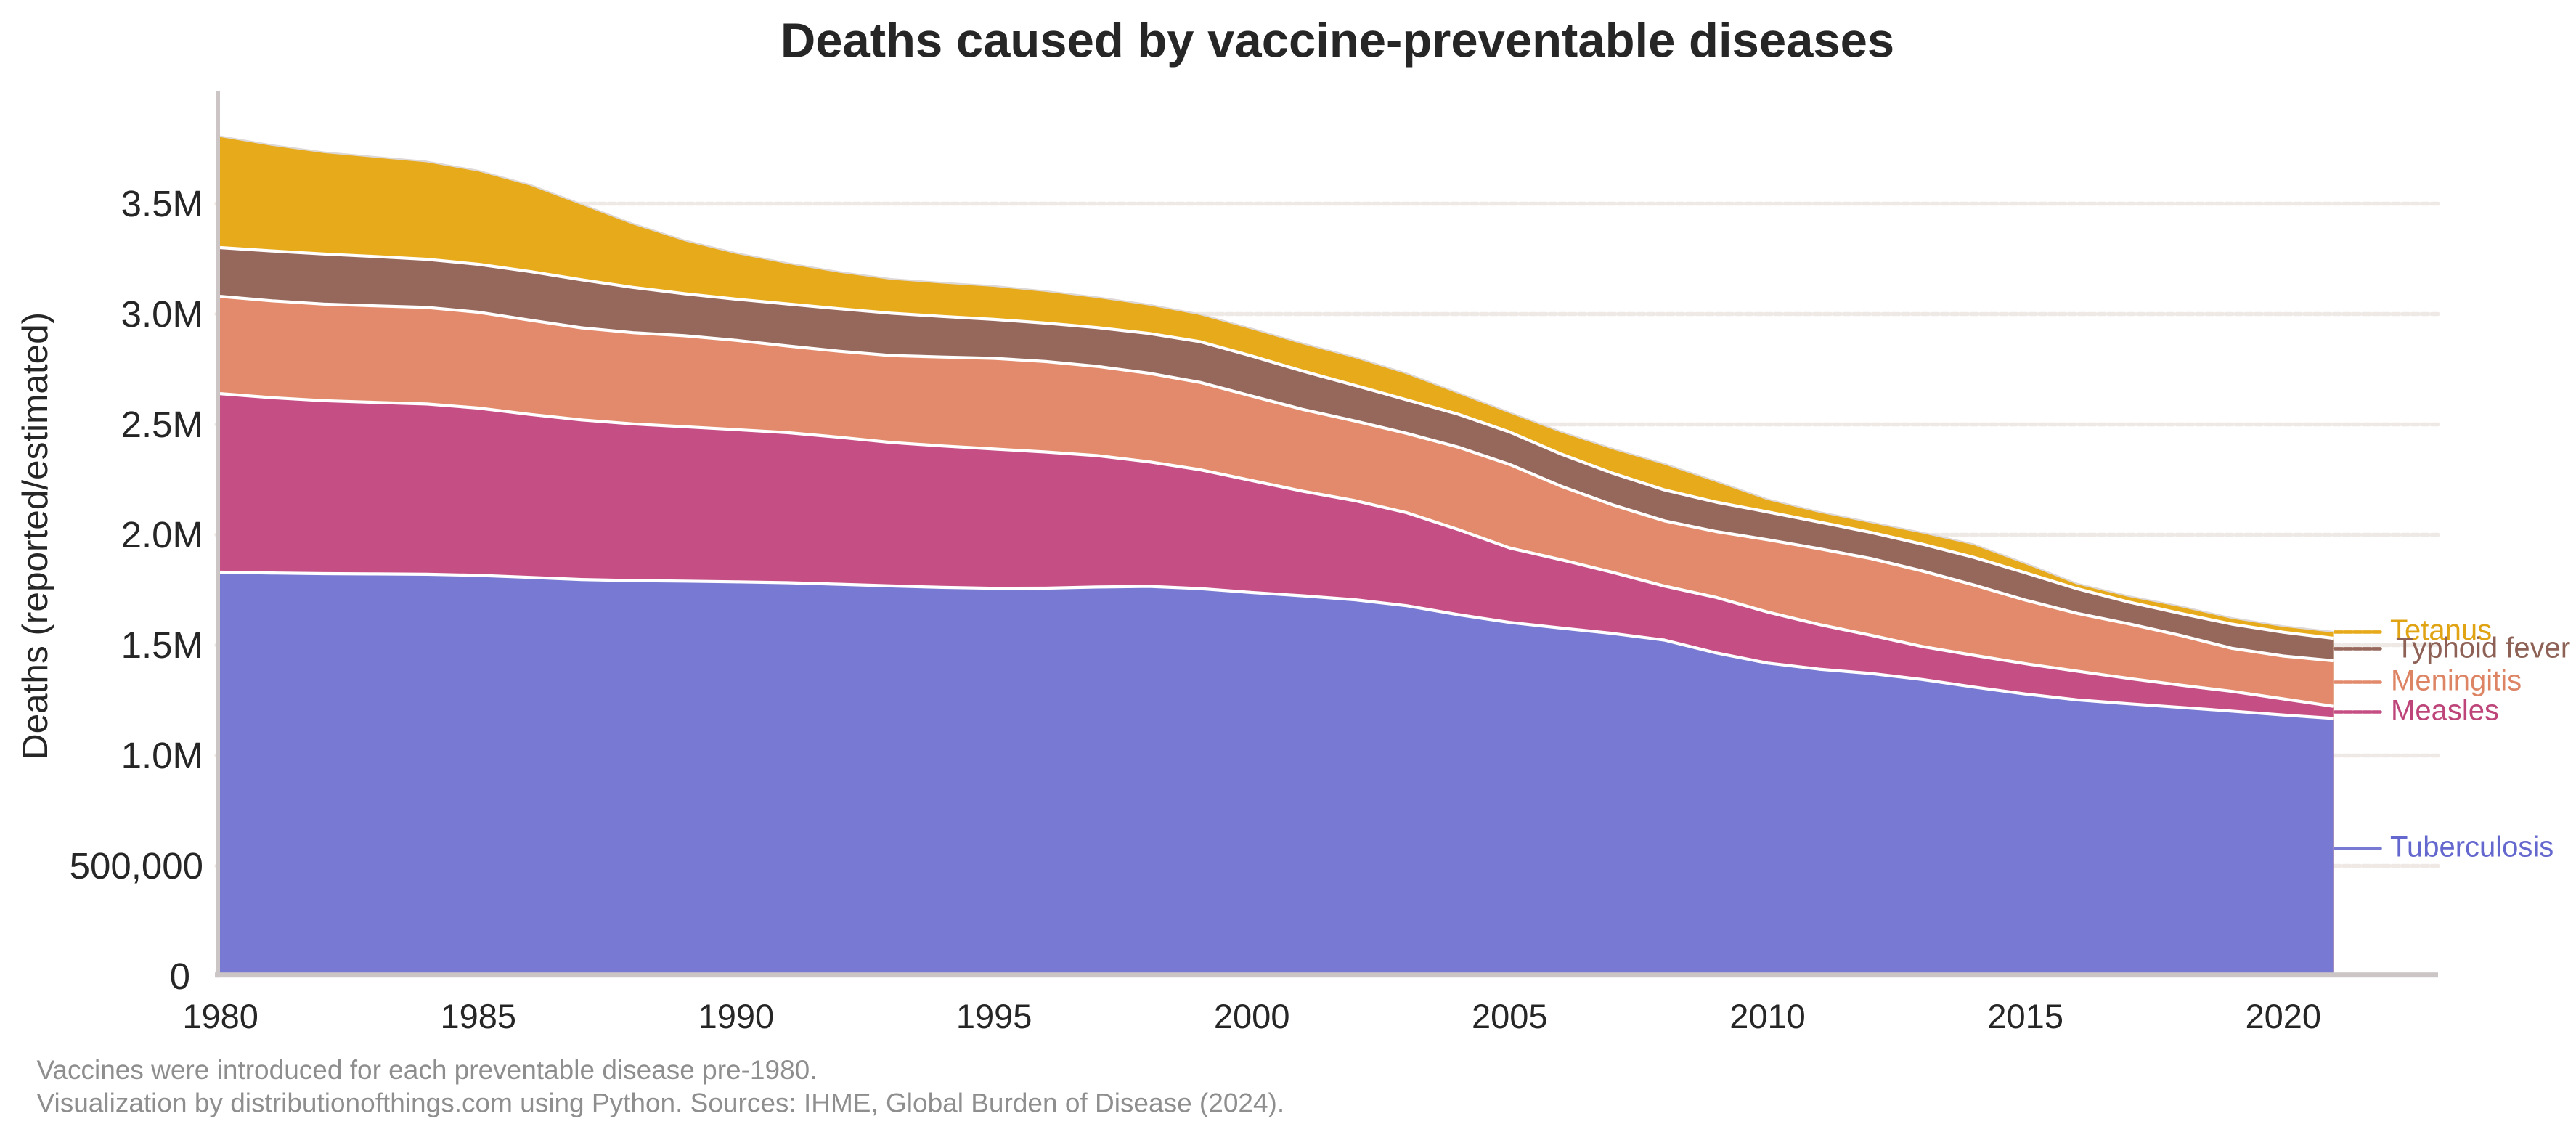  Describe the element at coordinates (1767, 1016) in the screenshot. I see `svg-text: 2010` at that location.